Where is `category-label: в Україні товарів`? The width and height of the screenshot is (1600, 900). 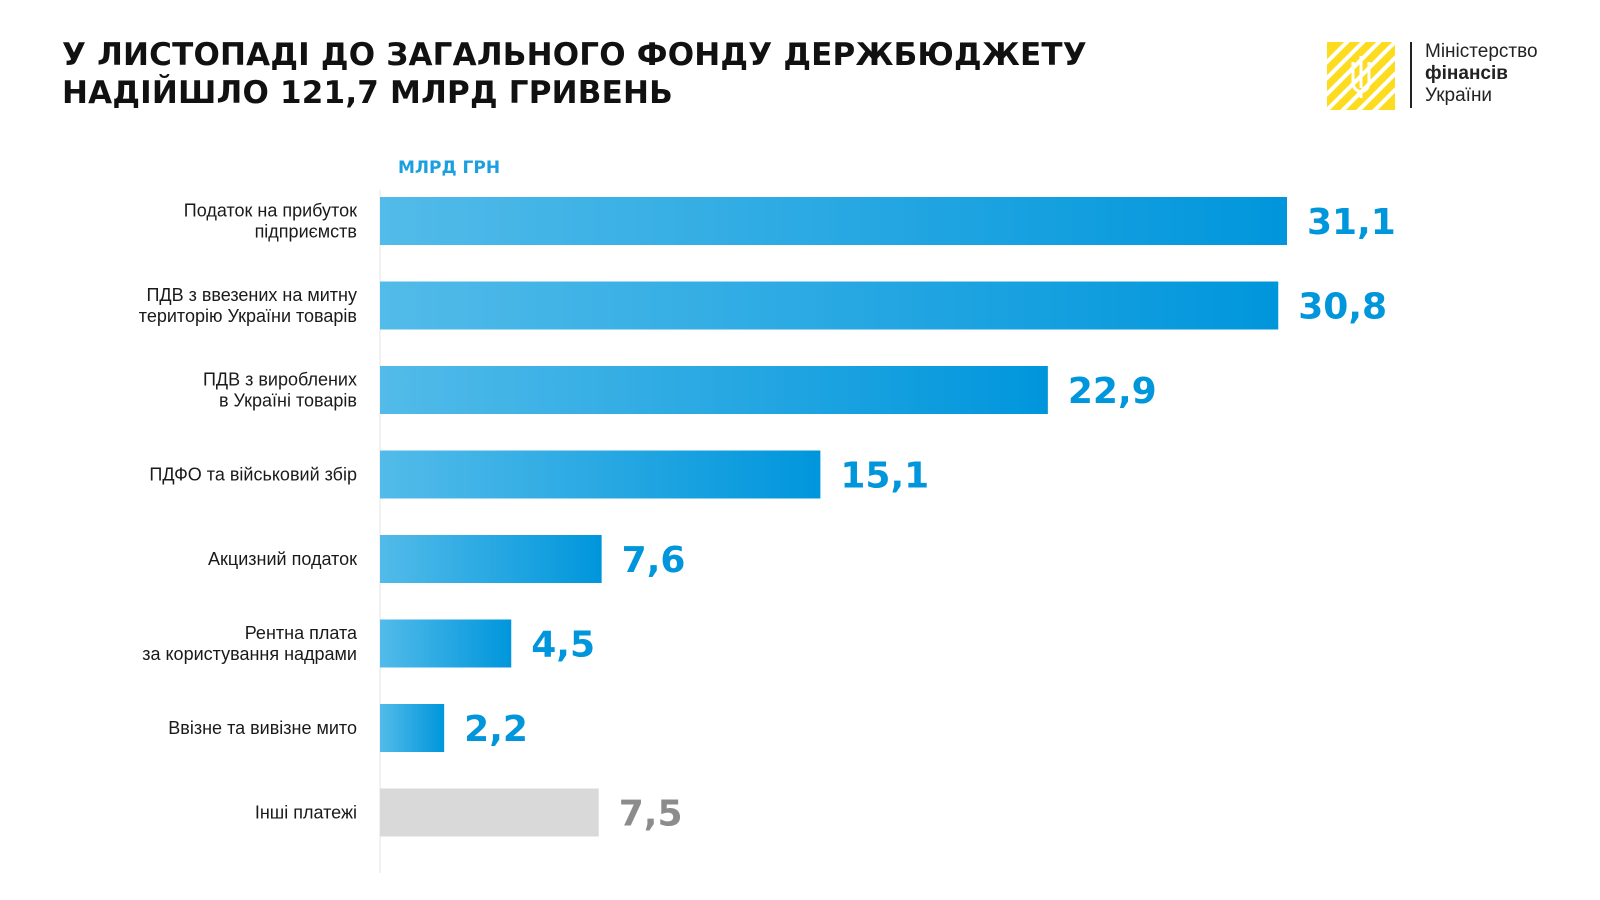 category-label: в Україні товарів is located at coordinates (288, 401).